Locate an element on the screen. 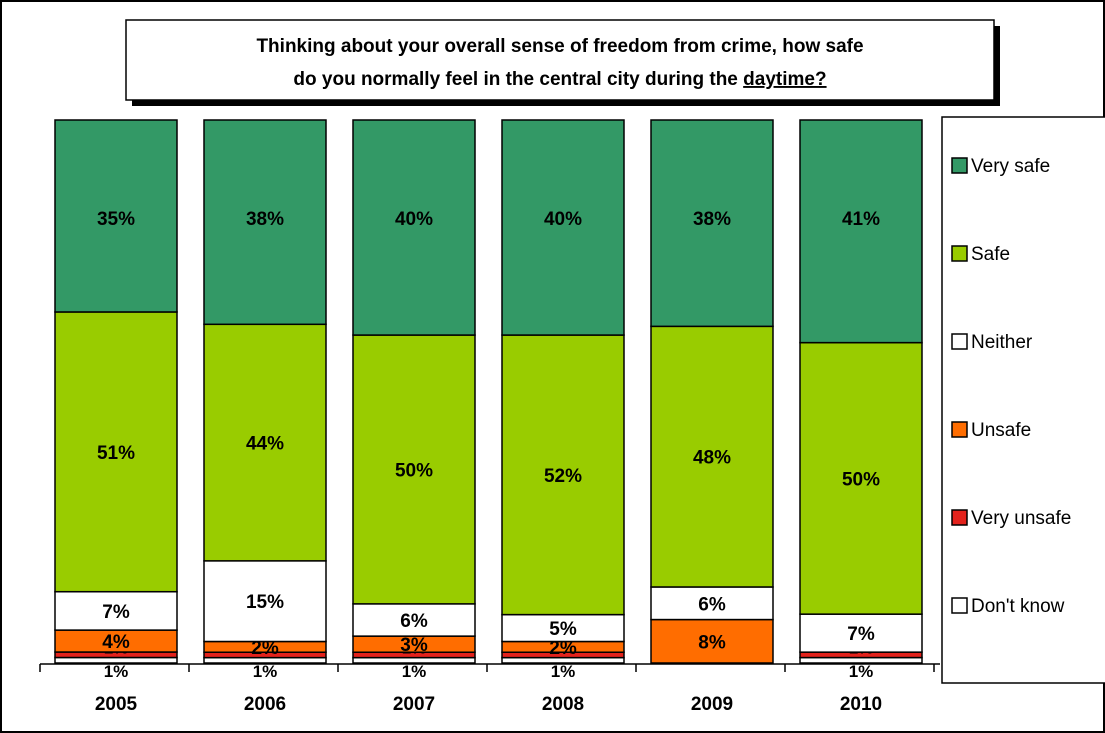  legend-swatch-neither is located at coordinates (959, 341).